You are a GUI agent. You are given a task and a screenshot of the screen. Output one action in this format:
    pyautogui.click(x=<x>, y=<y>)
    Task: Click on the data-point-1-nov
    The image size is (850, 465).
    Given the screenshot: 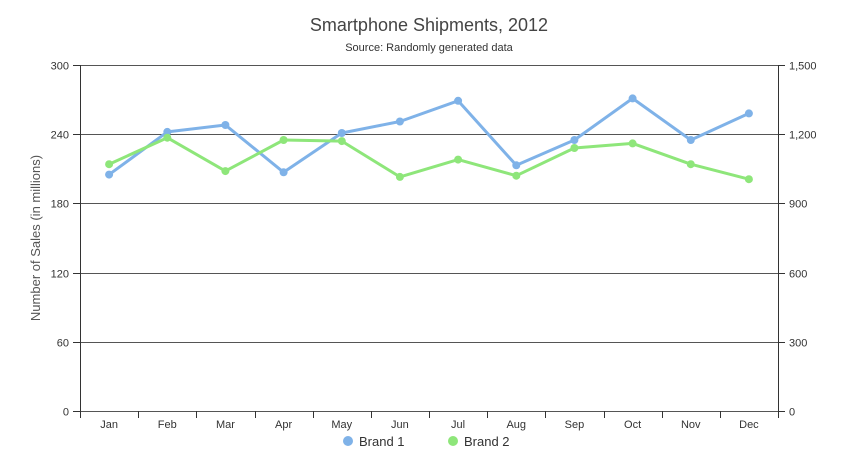 What is the action you would take?
    pyautogui.click(x=690, y=140)
    